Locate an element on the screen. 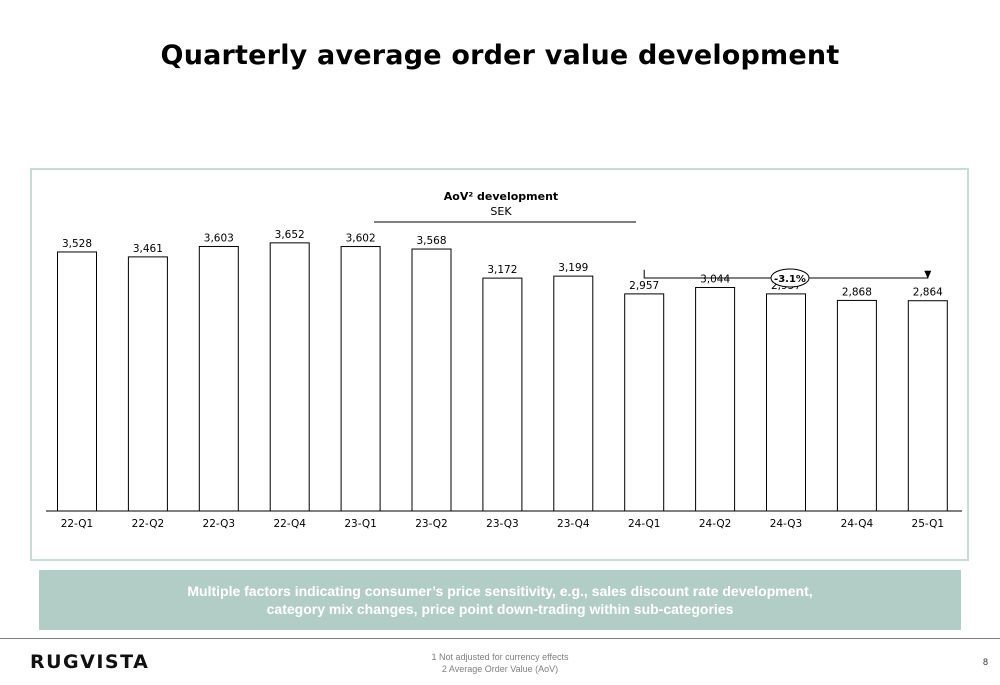  value-label-22-Q3: 3,603 is located at coordinates (219, 238).